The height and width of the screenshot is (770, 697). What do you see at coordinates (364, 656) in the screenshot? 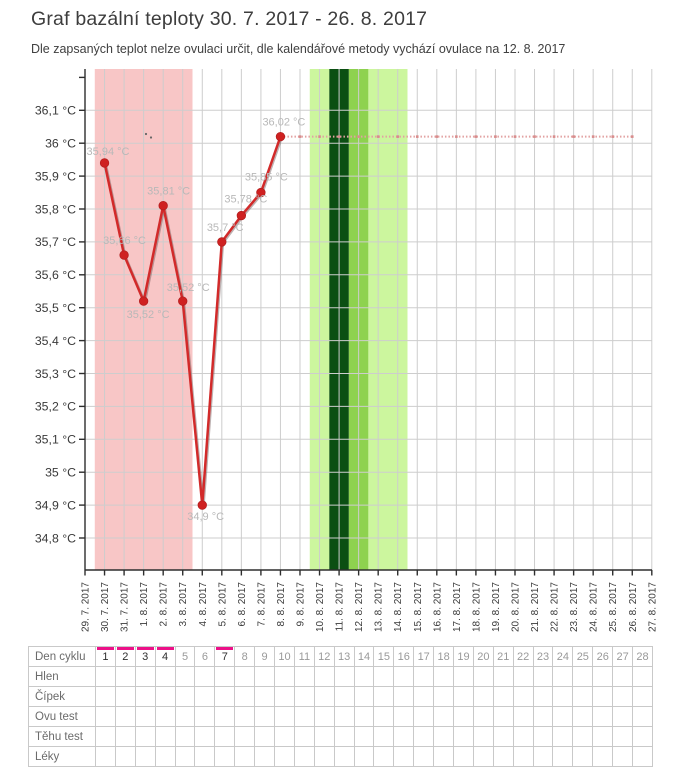
I see `day-cell-14: 14` at bounding box center [364, 656].